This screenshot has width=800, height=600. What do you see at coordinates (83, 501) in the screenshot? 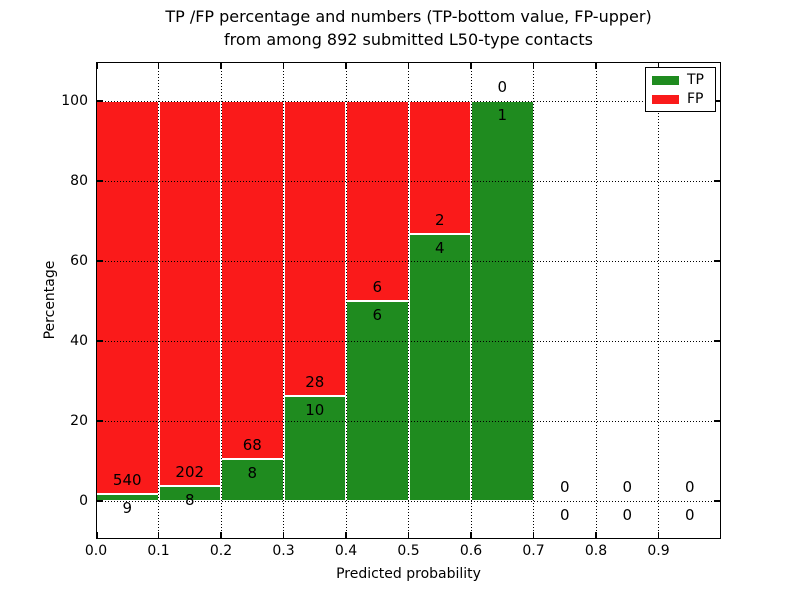
I see `y-tick-label: 0` at bounding box center [83, 501].